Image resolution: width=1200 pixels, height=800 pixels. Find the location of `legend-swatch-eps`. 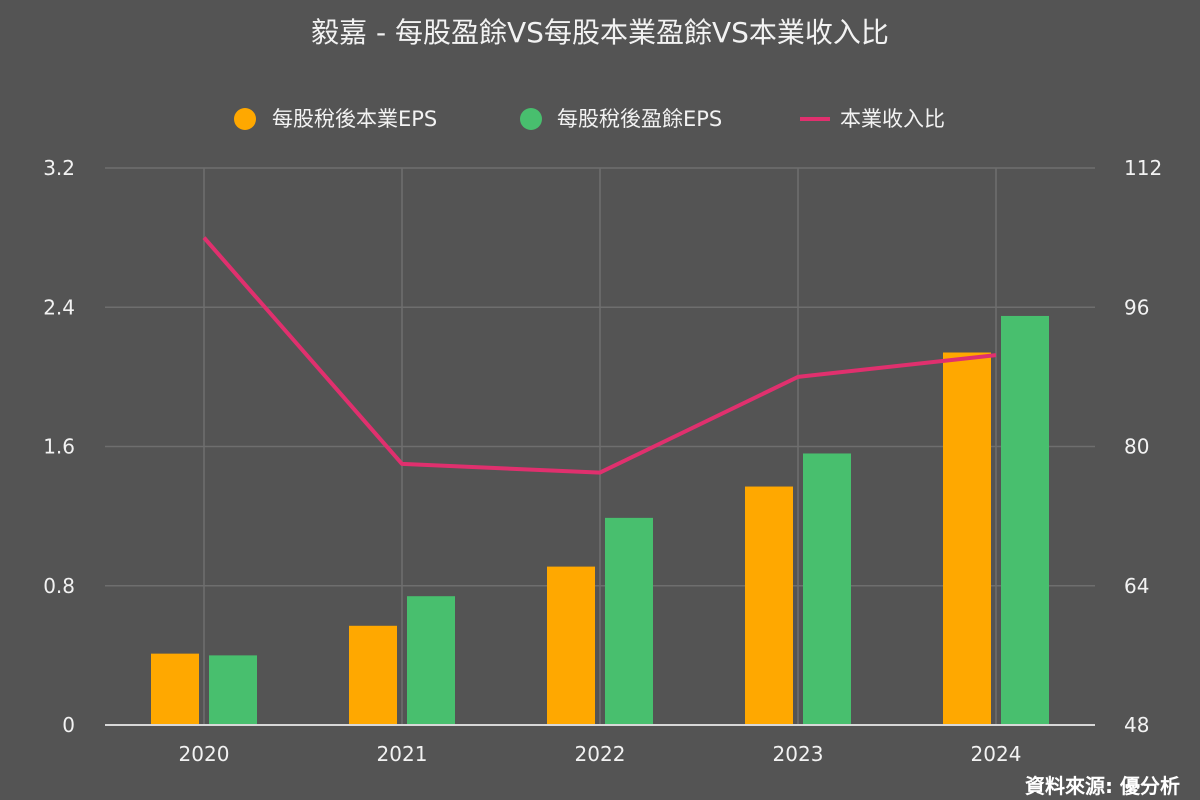

legend-swatch-eps is located at coordinates (531, 119).